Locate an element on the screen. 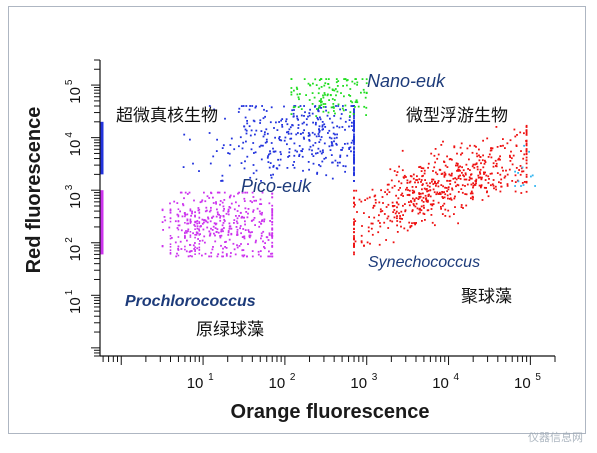  y-tick-exponent: 2 is located at coordinates (69, 240).